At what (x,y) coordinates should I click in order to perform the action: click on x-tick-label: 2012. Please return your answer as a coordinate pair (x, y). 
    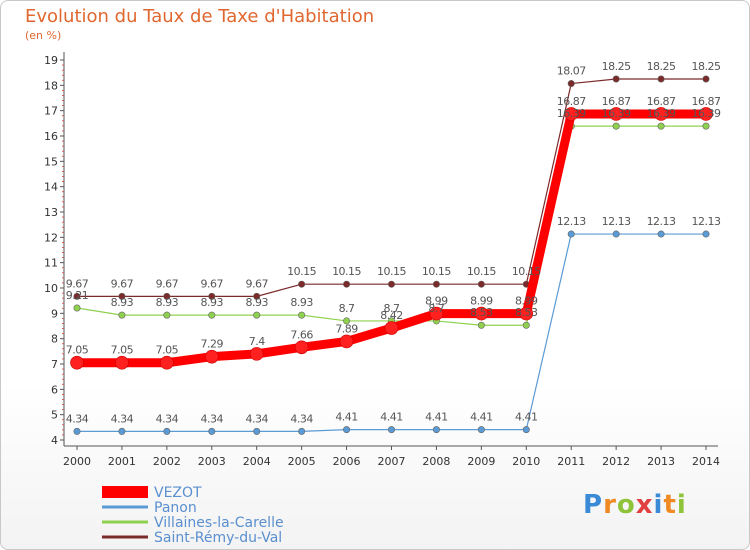
    Looking at the image, I should click on (616, 461).